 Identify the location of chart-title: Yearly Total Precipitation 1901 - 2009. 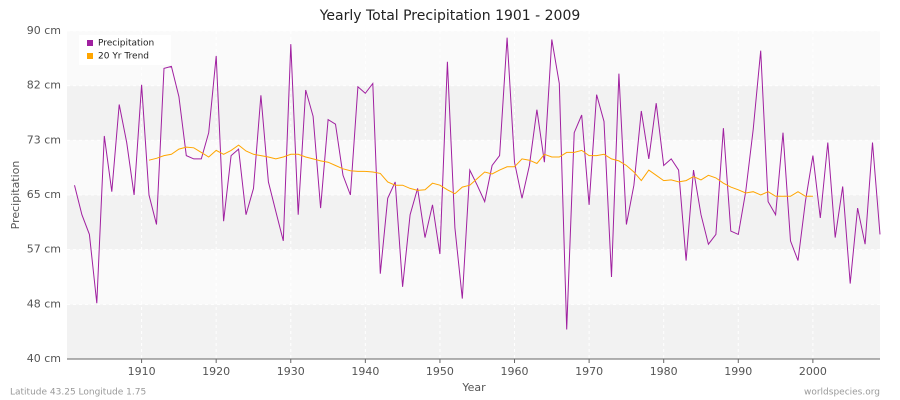
(450, 16).